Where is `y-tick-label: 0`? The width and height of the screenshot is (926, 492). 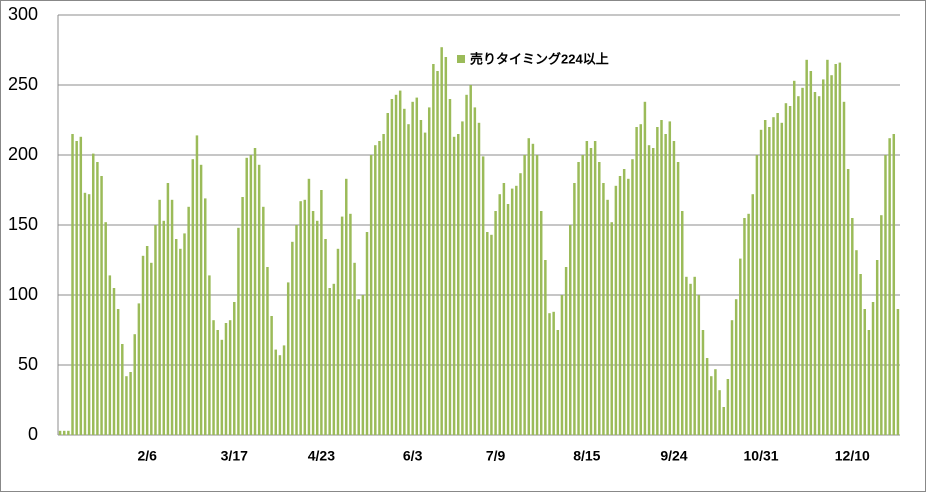
y-tick-label: 0 is located at coordinates (33, 434).